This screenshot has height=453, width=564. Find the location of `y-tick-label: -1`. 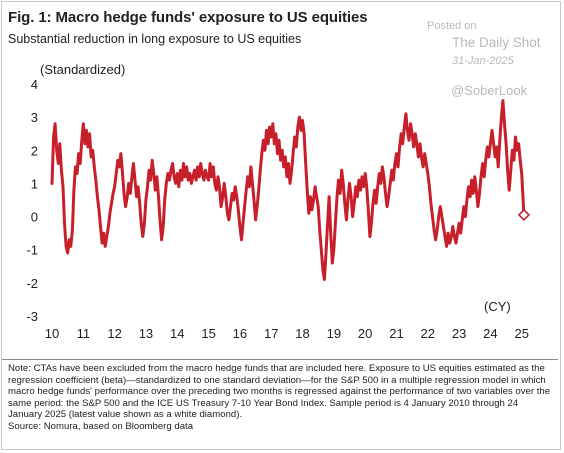

y-tick-label: -1 is located at coordinates (32, 250).